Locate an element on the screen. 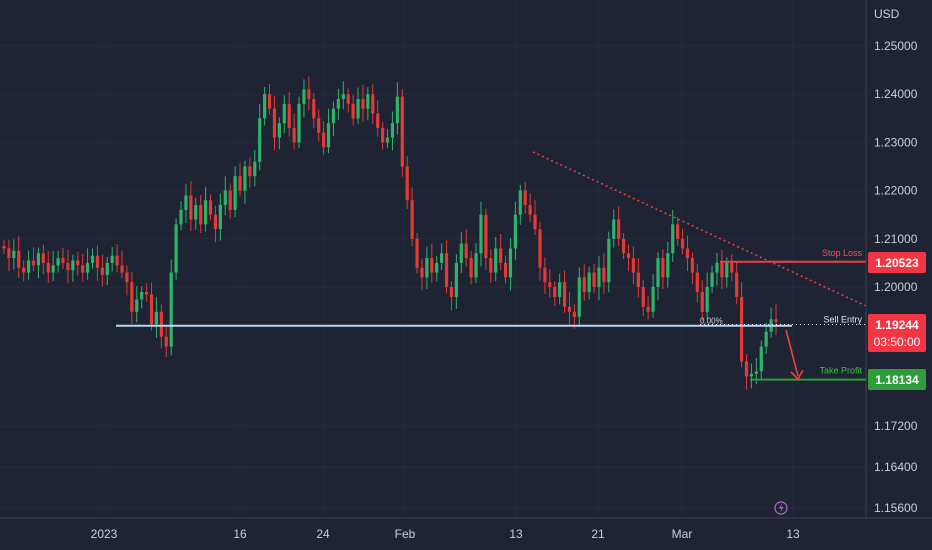 This screenshot has height=550, width=932. projection-arrow is located at coordinates (792, 353).